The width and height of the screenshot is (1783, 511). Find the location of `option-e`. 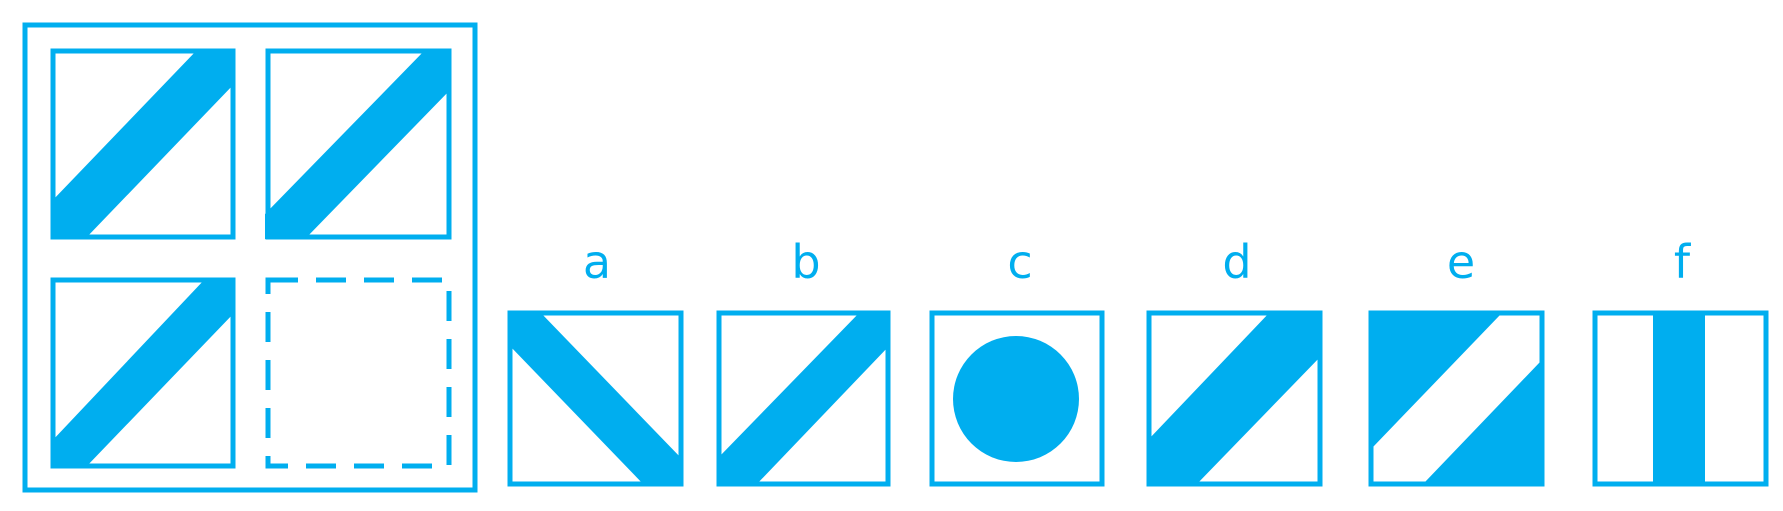

option-e is located at coordinates (1456, 398).